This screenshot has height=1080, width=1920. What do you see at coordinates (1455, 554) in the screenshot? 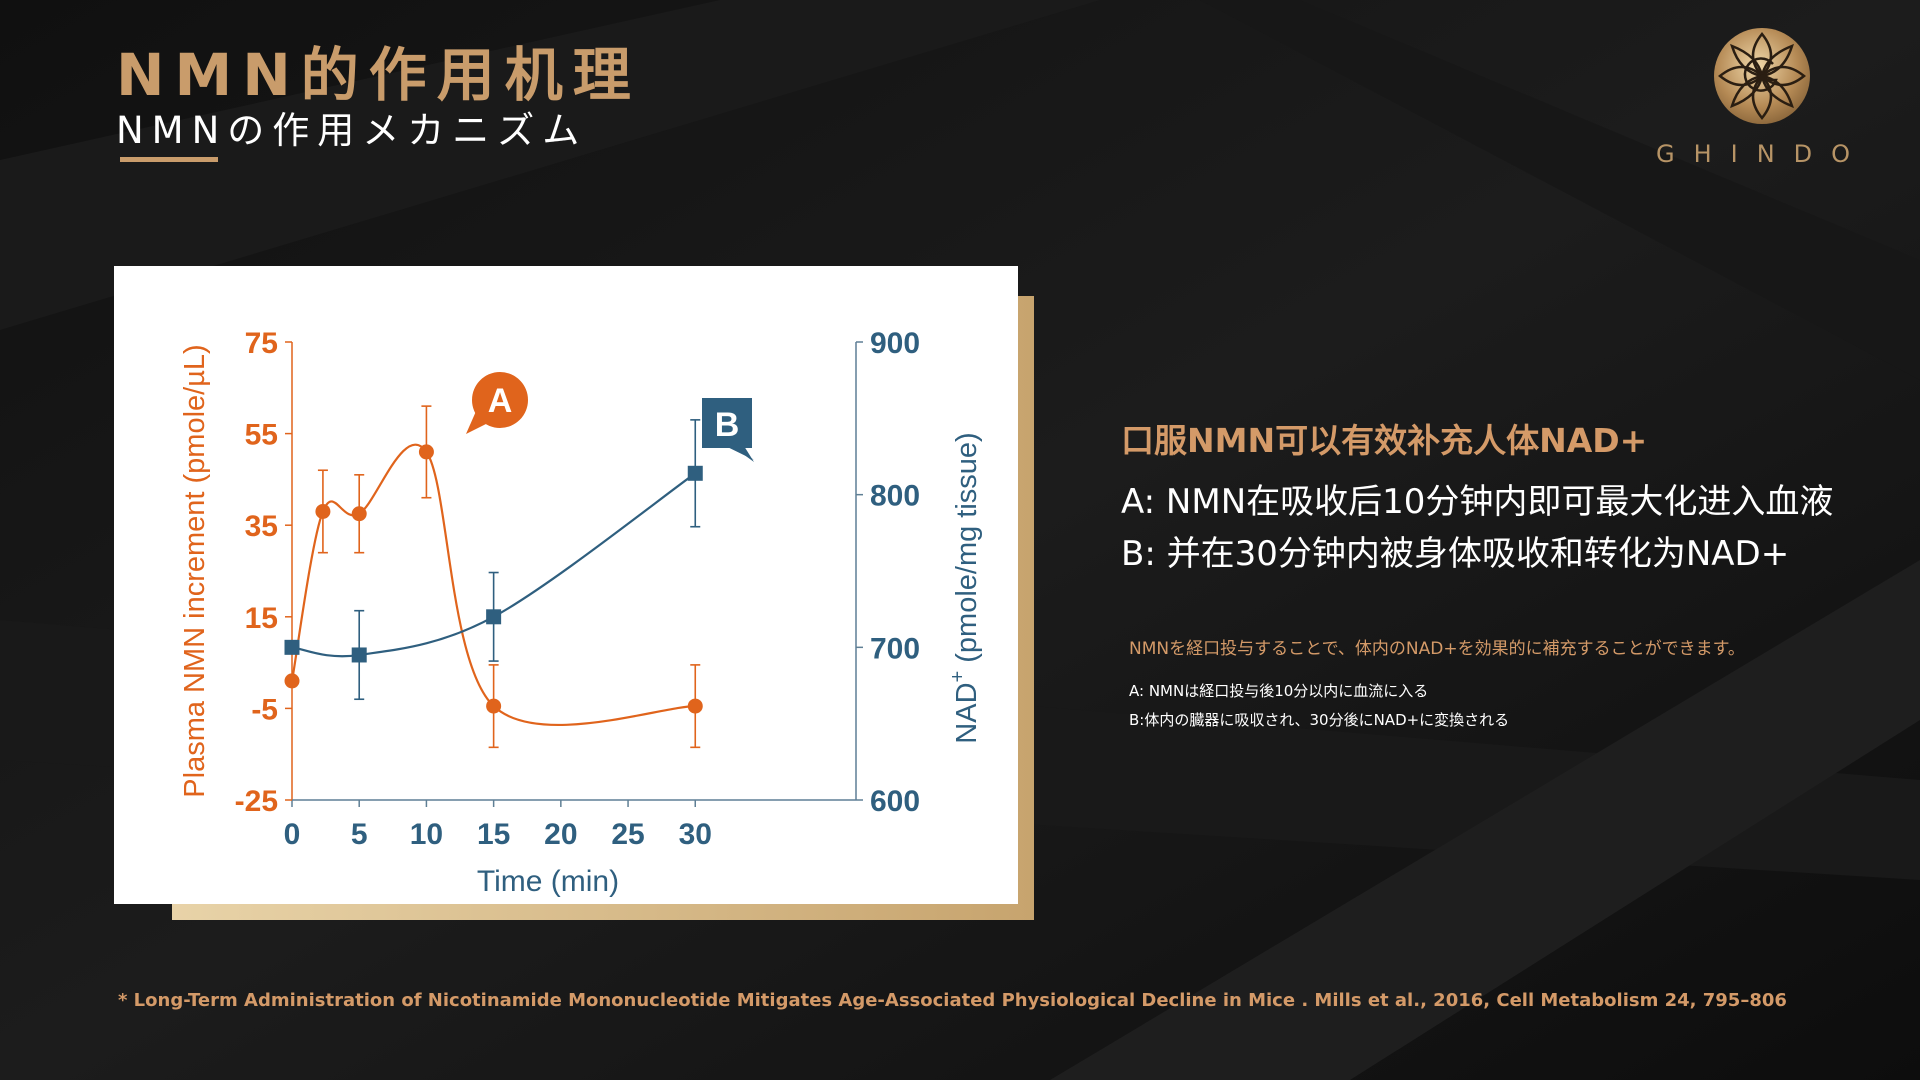
I see `key-point-b: B: 并在30分钟内被身体吸收和转化为NAD+` at bounding box center [1455, 554].